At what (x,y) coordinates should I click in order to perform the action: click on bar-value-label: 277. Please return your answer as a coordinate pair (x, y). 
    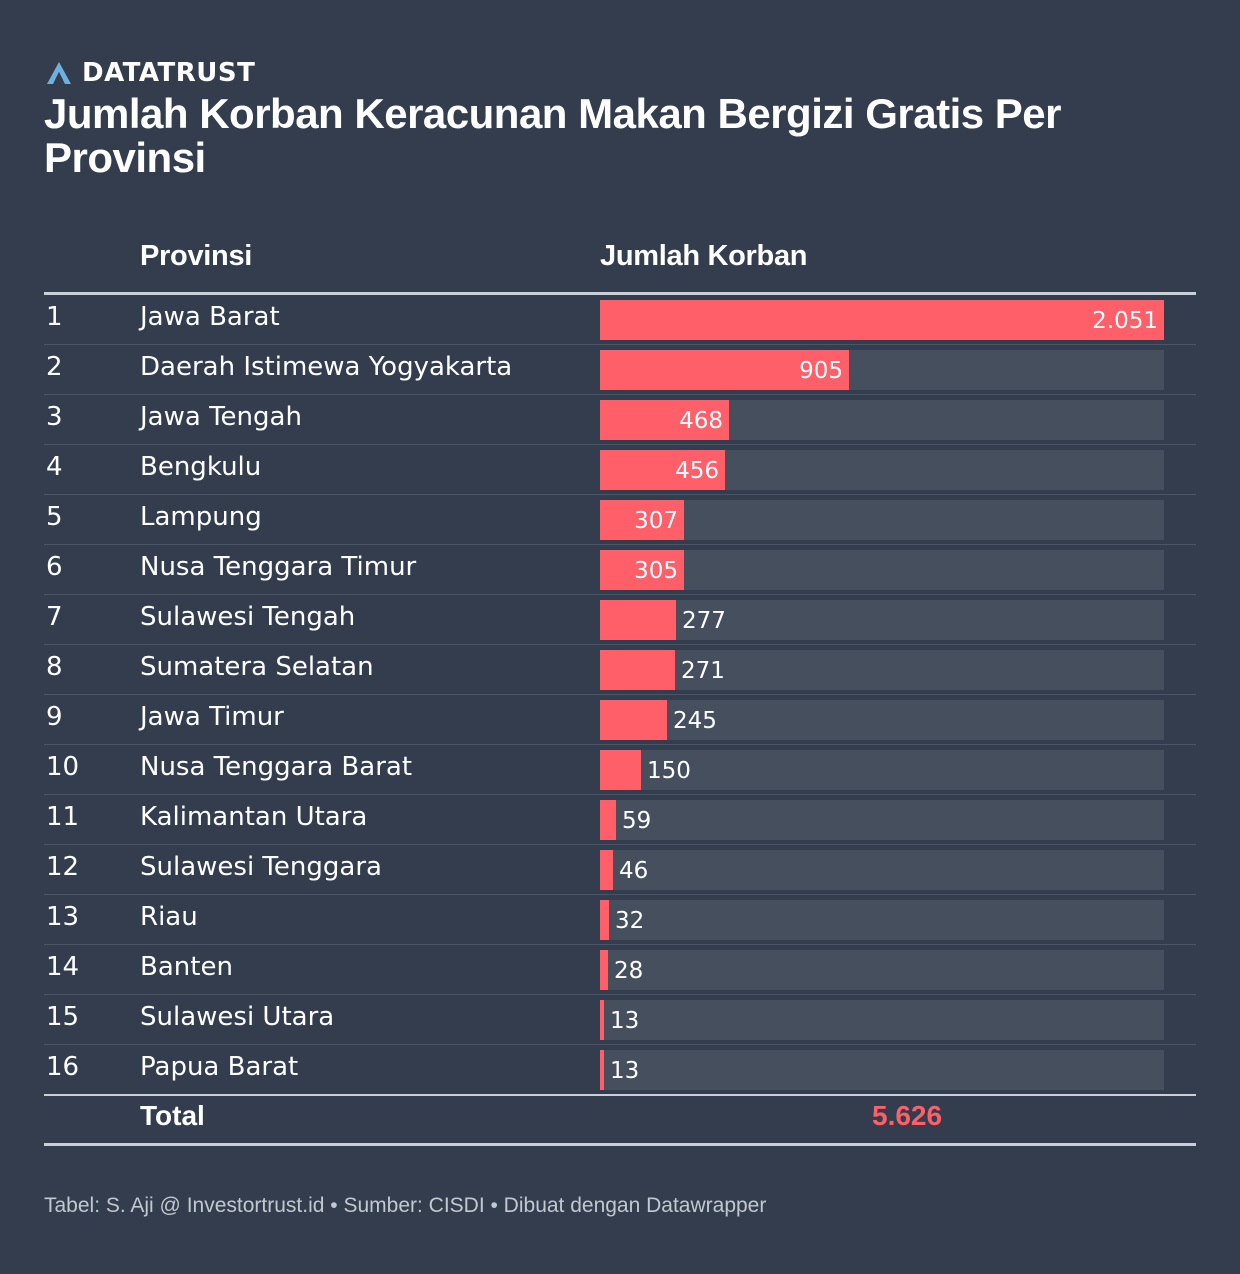
    Looking at the image, I should click on (704, 621).